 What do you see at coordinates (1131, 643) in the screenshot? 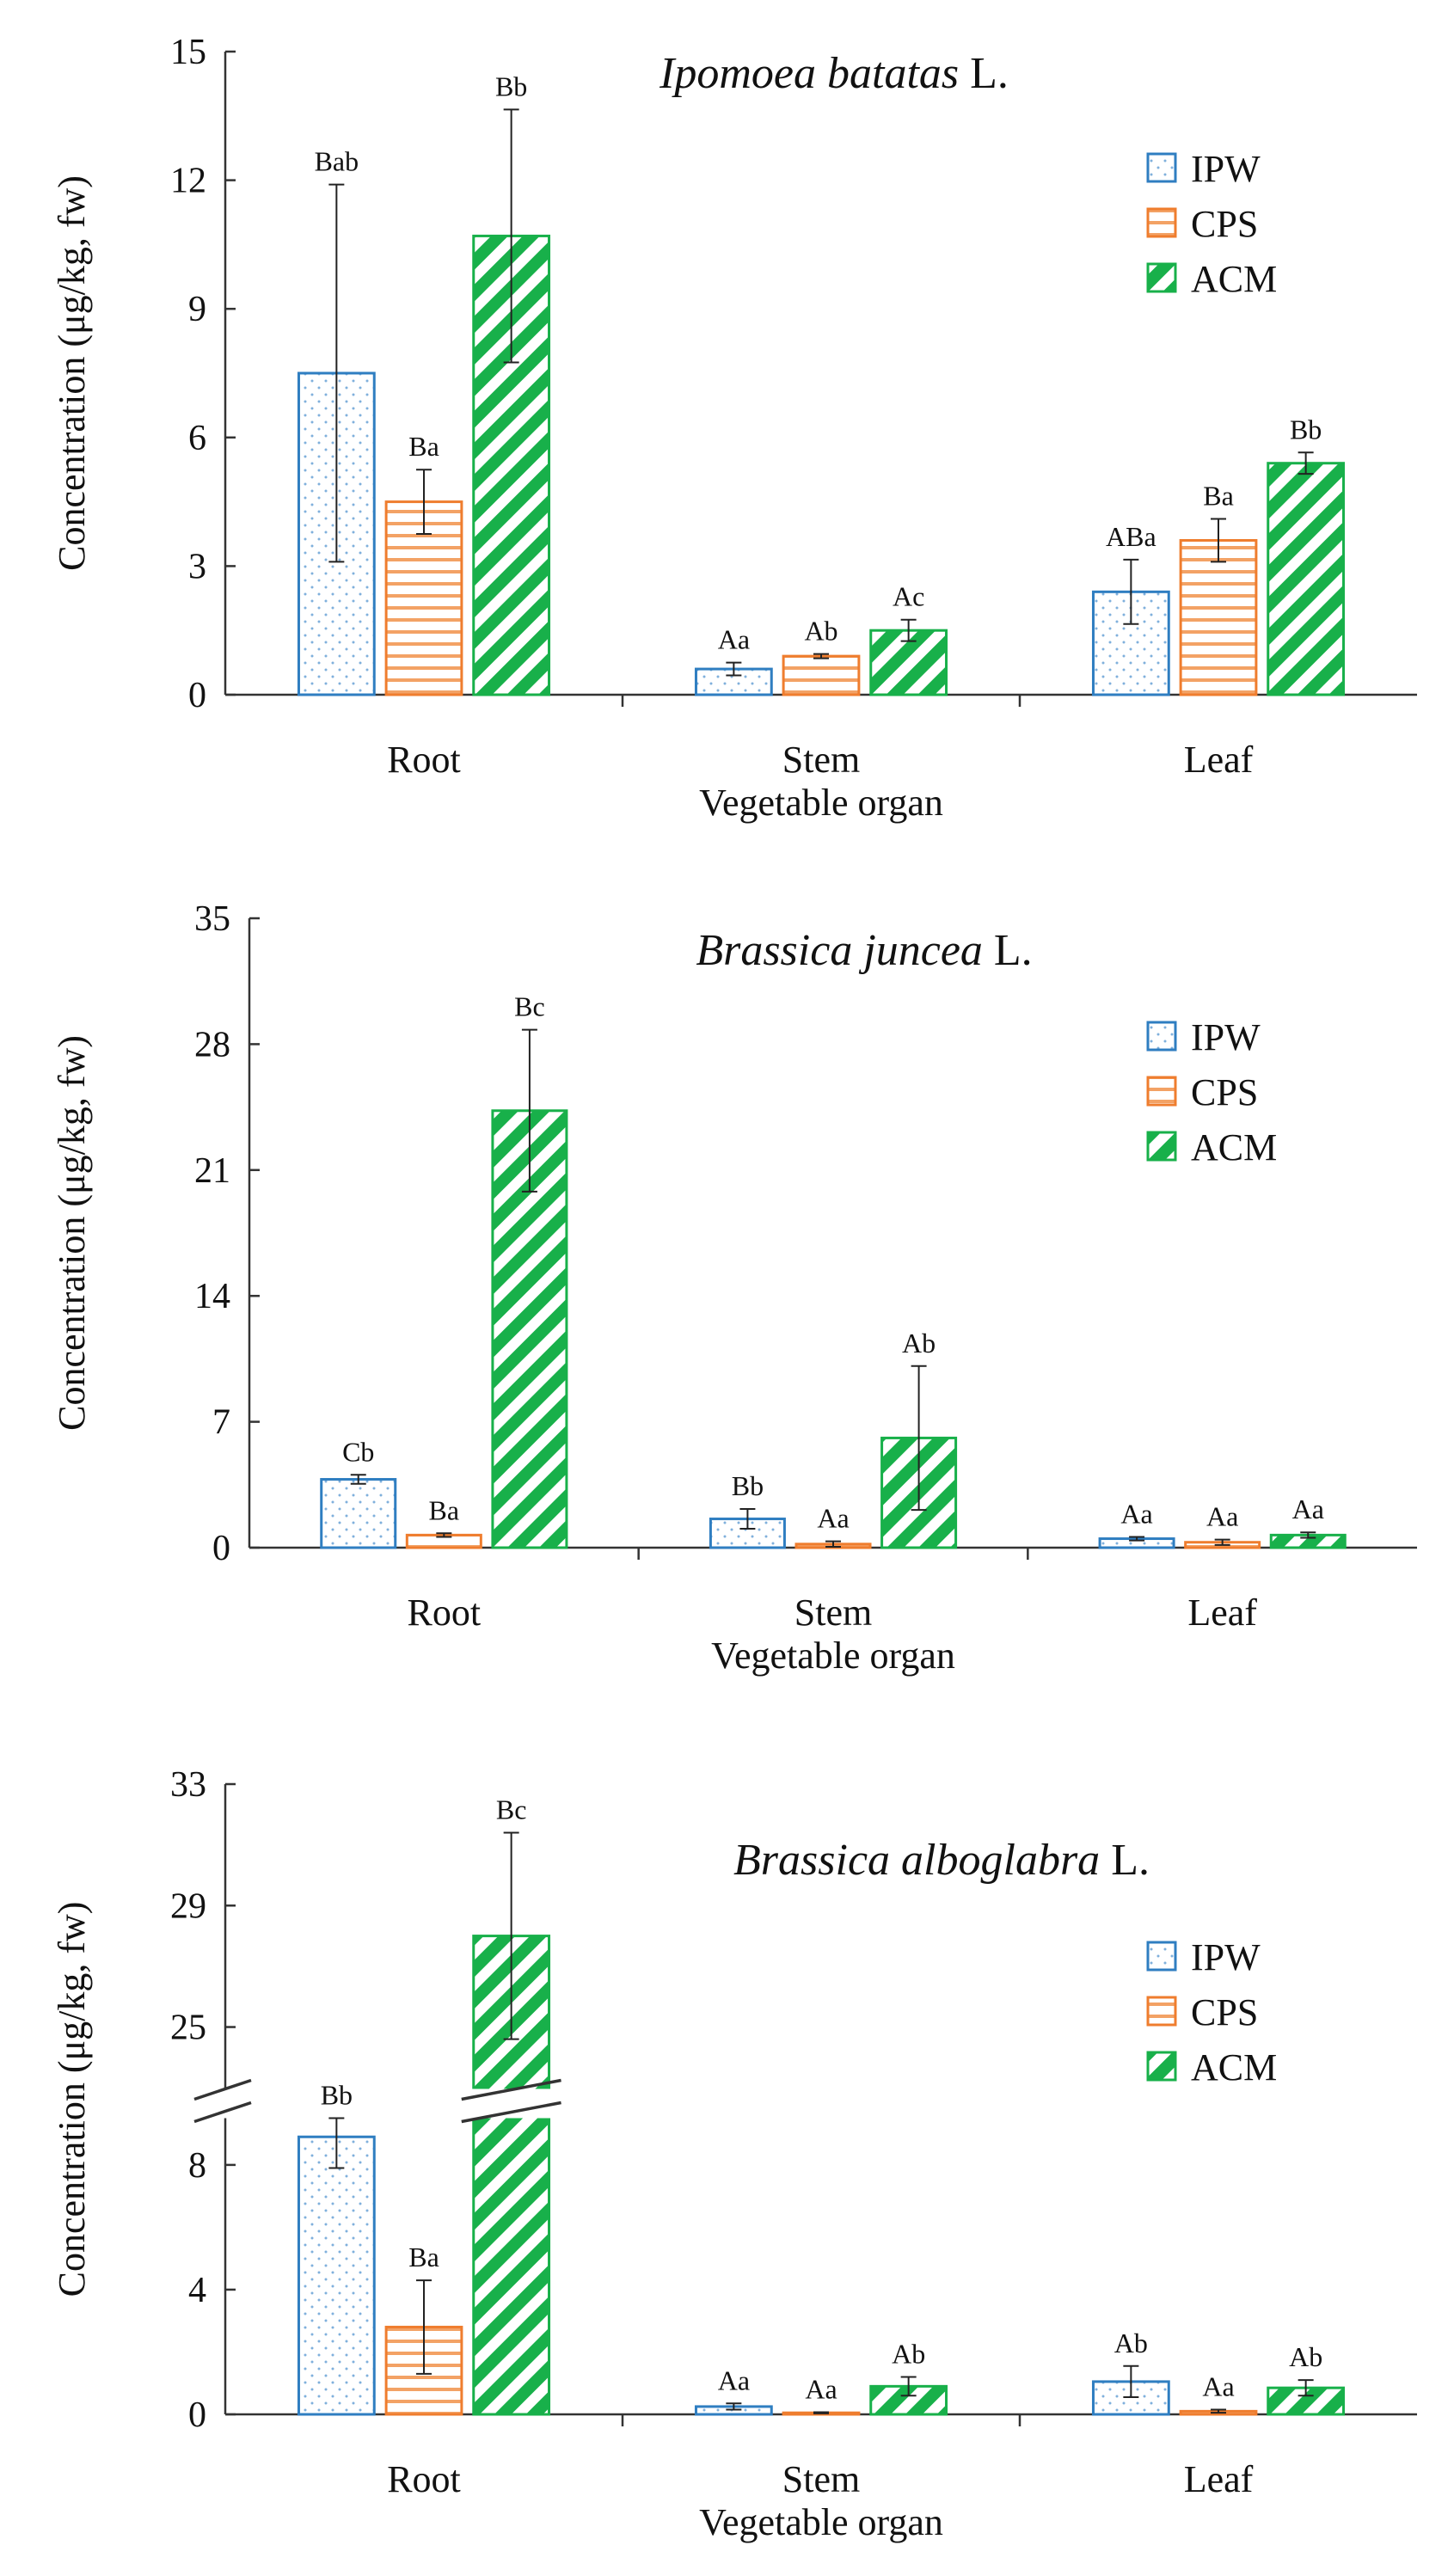
I see `bar-ipw-leaf` at bounding box center [1131, 643].